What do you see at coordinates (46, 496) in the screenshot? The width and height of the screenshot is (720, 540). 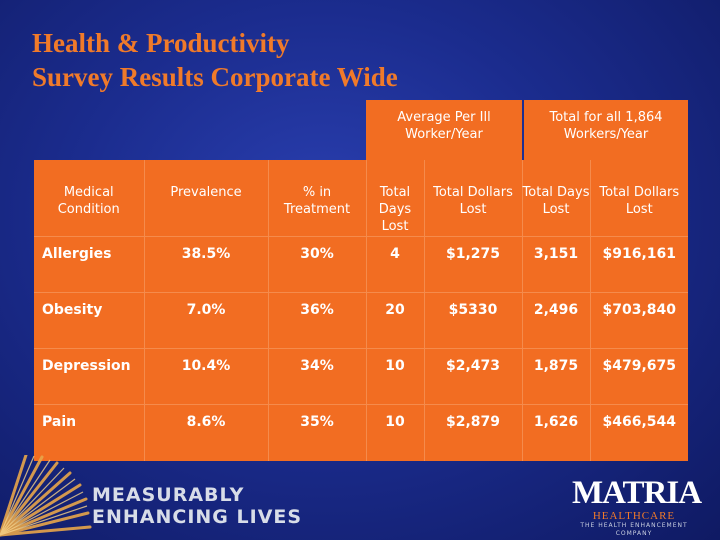 I see `sunburst-rays-icon` at bounding box center [46, 496].